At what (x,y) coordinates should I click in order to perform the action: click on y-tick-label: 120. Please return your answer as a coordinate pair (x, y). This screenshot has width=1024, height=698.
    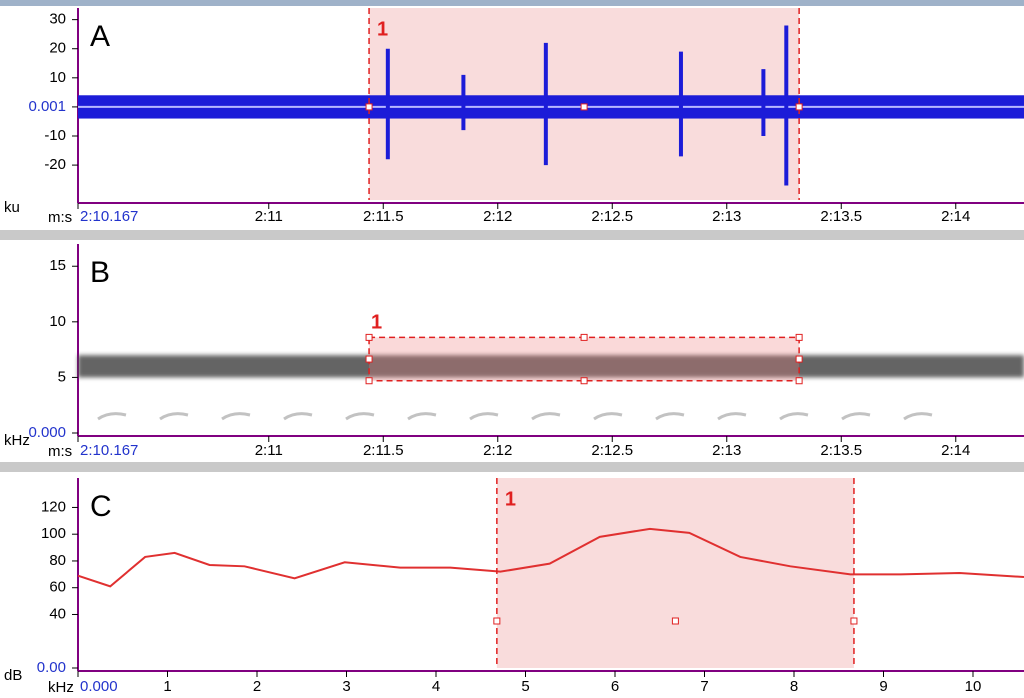
    Looking at the image, I should click on (53, 506).